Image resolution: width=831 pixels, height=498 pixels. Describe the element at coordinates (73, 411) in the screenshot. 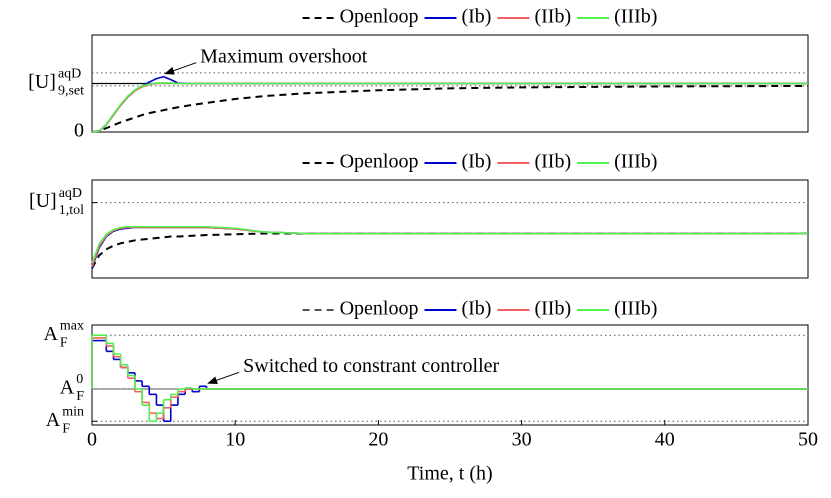

I see `y-tick-sup: min` at that location.